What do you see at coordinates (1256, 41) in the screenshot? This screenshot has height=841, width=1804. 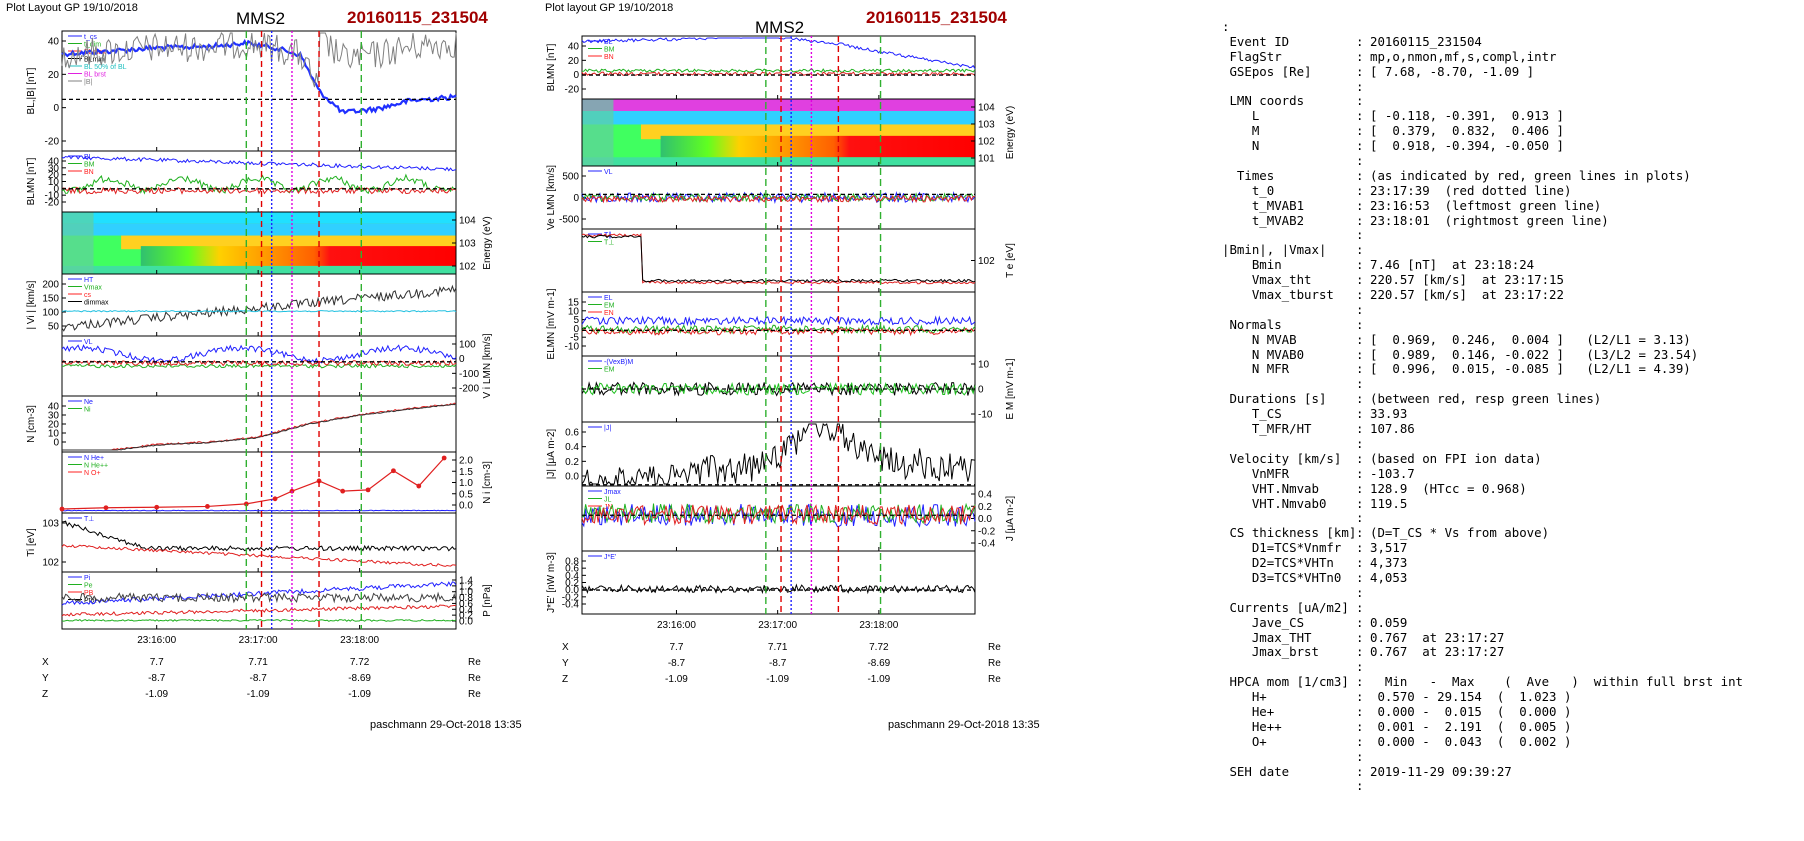 I see `info-key: Event ID` at bounding box center [1256, 41].